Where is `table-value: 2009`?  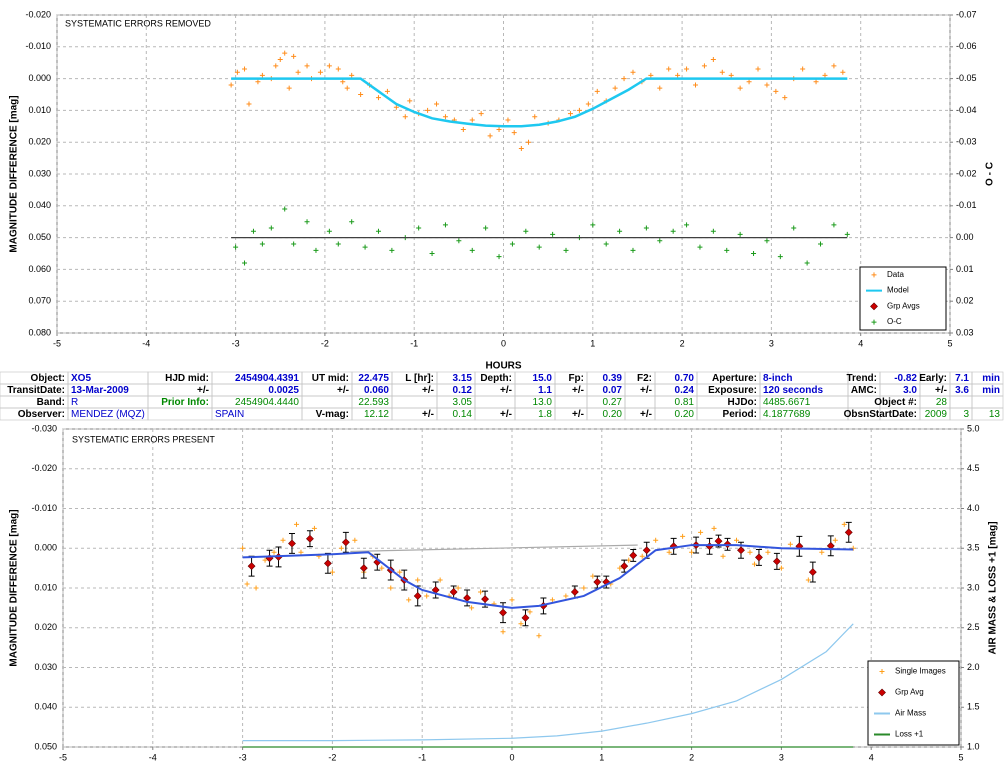 table-value: 2009 is located at coordinates (936, 414).